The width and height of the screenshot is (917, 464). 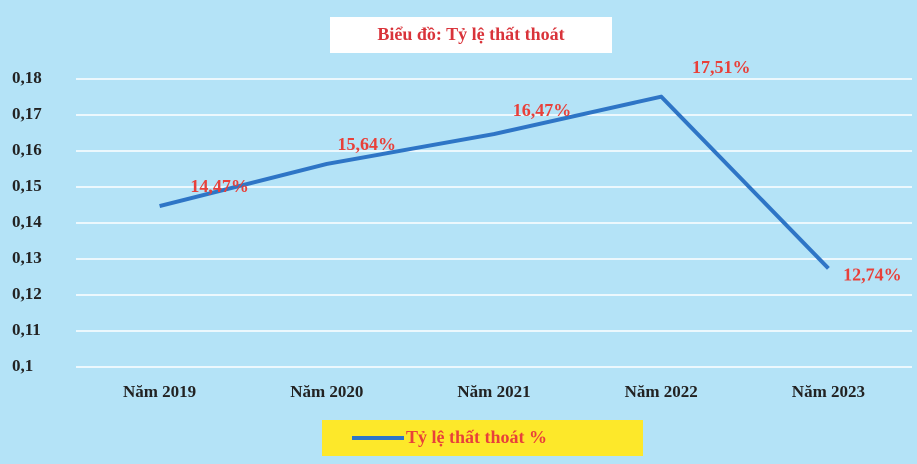 What do you see at coordinates (27, 221) in the screenshot?
I see `y-tick-label: 0,14` at bounding box center [27, 221].